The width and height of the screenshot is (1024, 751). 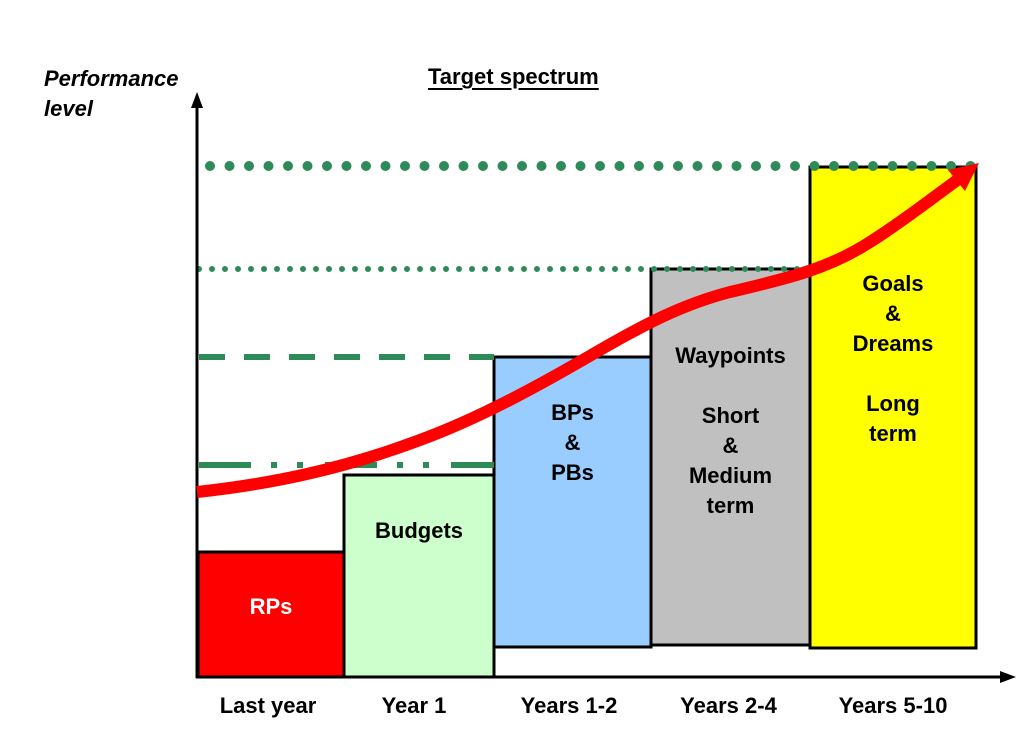 I want to click on y-axis-arrowhead, so click(x=197, y=100).